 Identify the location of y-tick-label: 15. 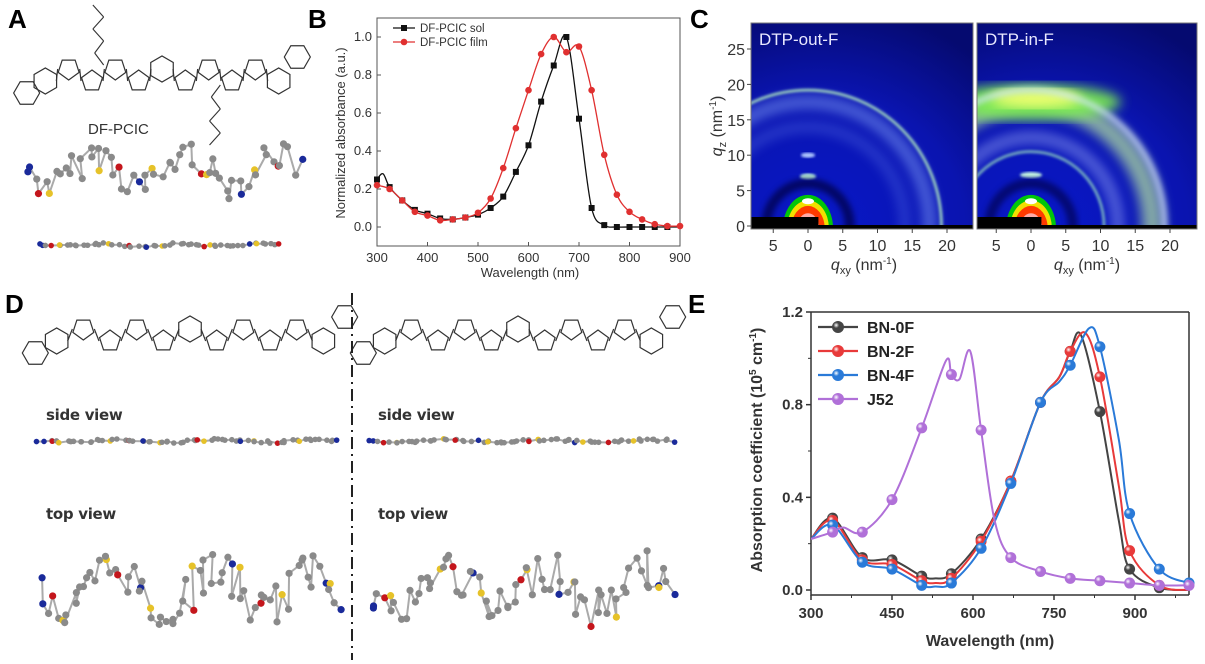
(736, 121).